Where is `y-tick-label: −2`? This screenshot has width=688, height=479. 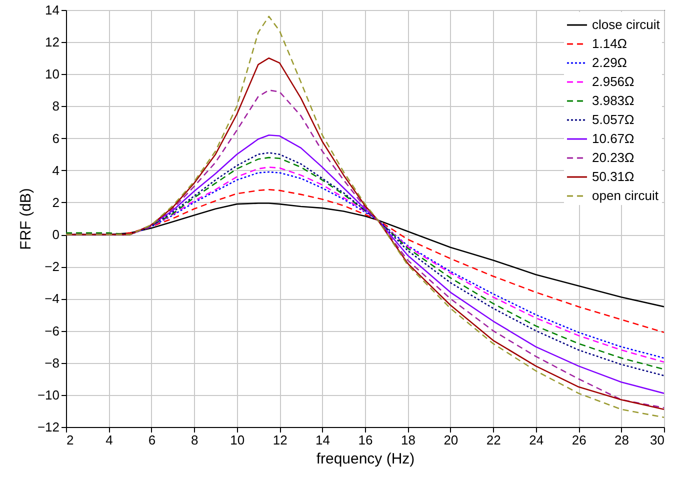
y-tick-label: −2 is located at coordinates (52, 266).